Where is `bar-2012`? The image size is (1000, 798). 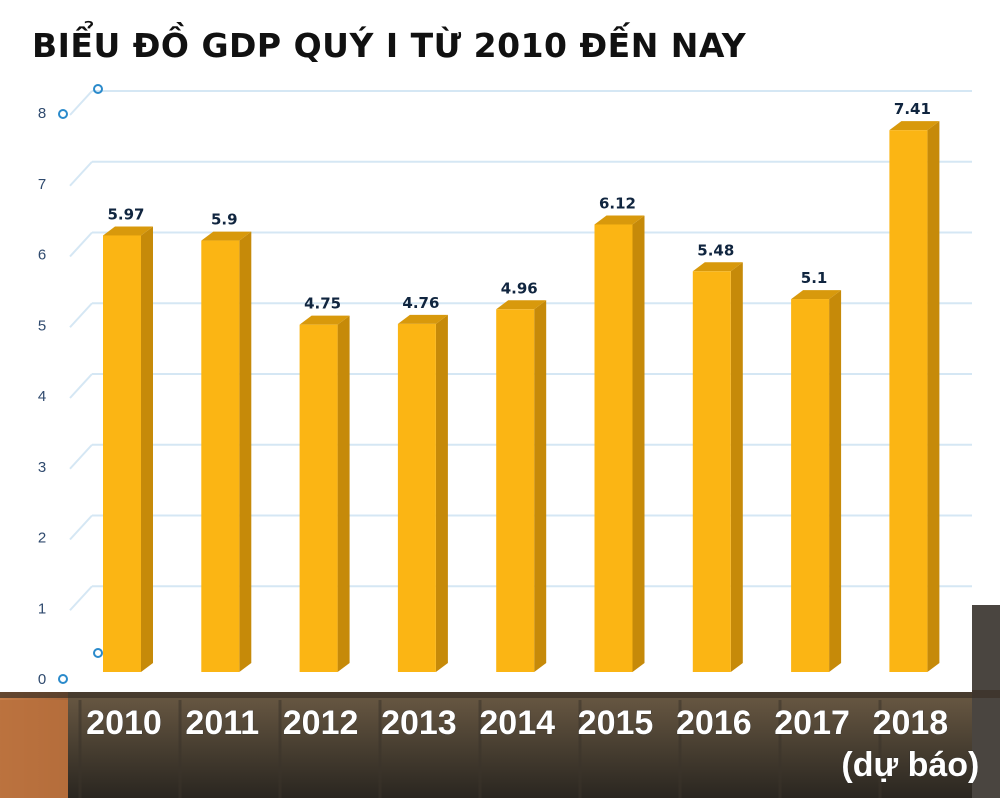
bar-2012 is located at coordinates (324, 493).